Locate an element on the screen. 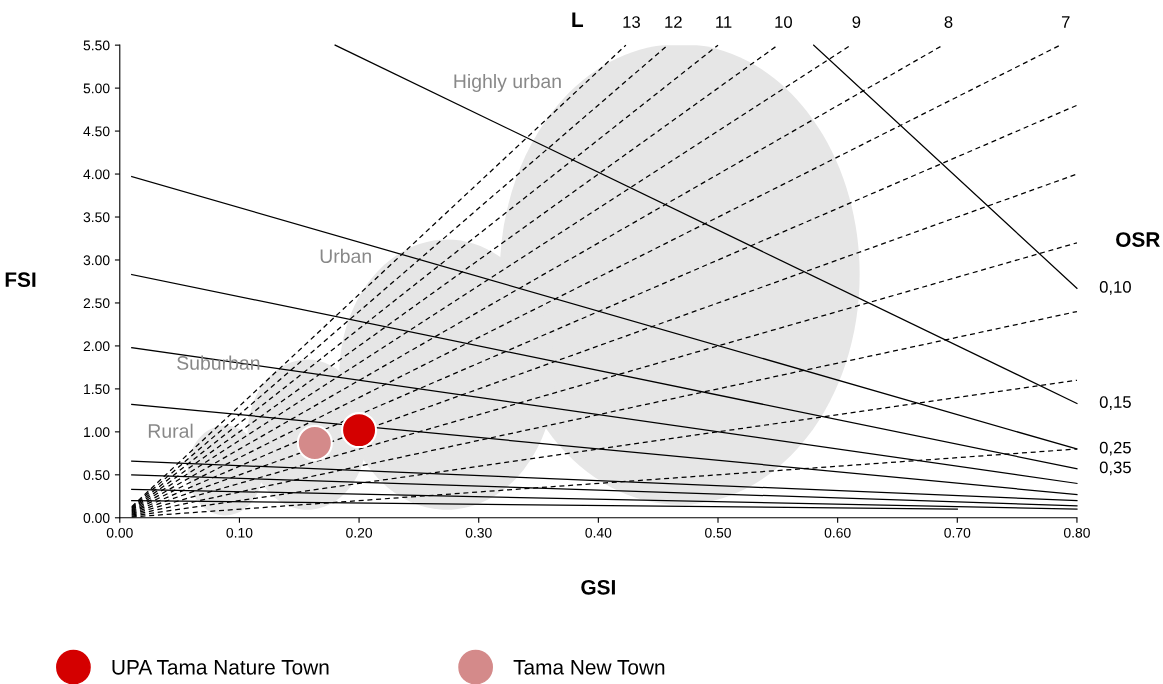  y-tick-label: 0.00 is located at coordinates (96, 518).